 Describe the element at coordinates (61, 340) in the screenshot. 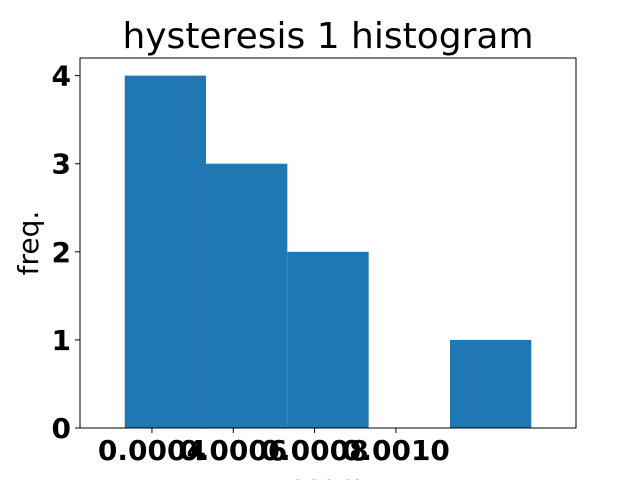

I see `y-tick-label: 1` at that location.